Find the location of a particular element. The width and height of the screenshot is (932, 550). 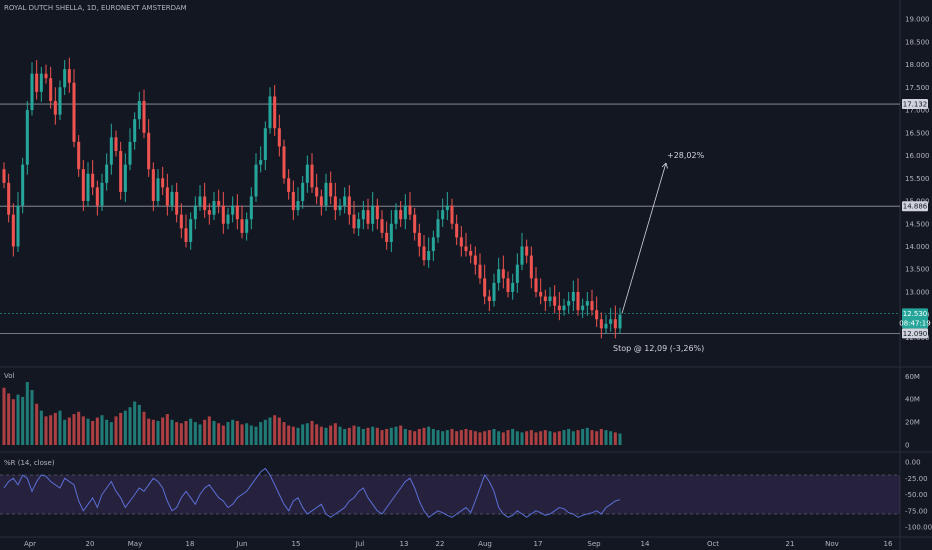

indicator-tick-label: 0.00 is located at coordinates (913, 463).